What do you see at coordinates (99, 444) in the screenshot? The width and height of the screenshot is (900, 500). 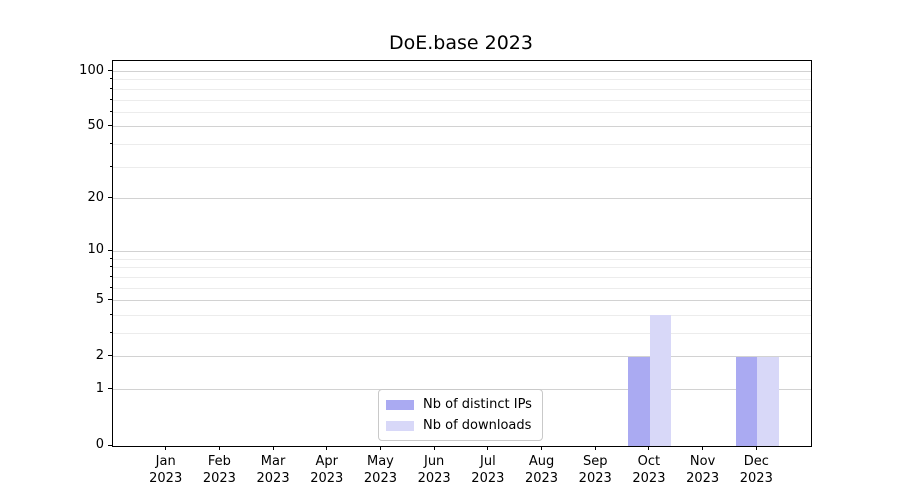 I see `y-tick-label: 0` at bounding box center [99, 444].